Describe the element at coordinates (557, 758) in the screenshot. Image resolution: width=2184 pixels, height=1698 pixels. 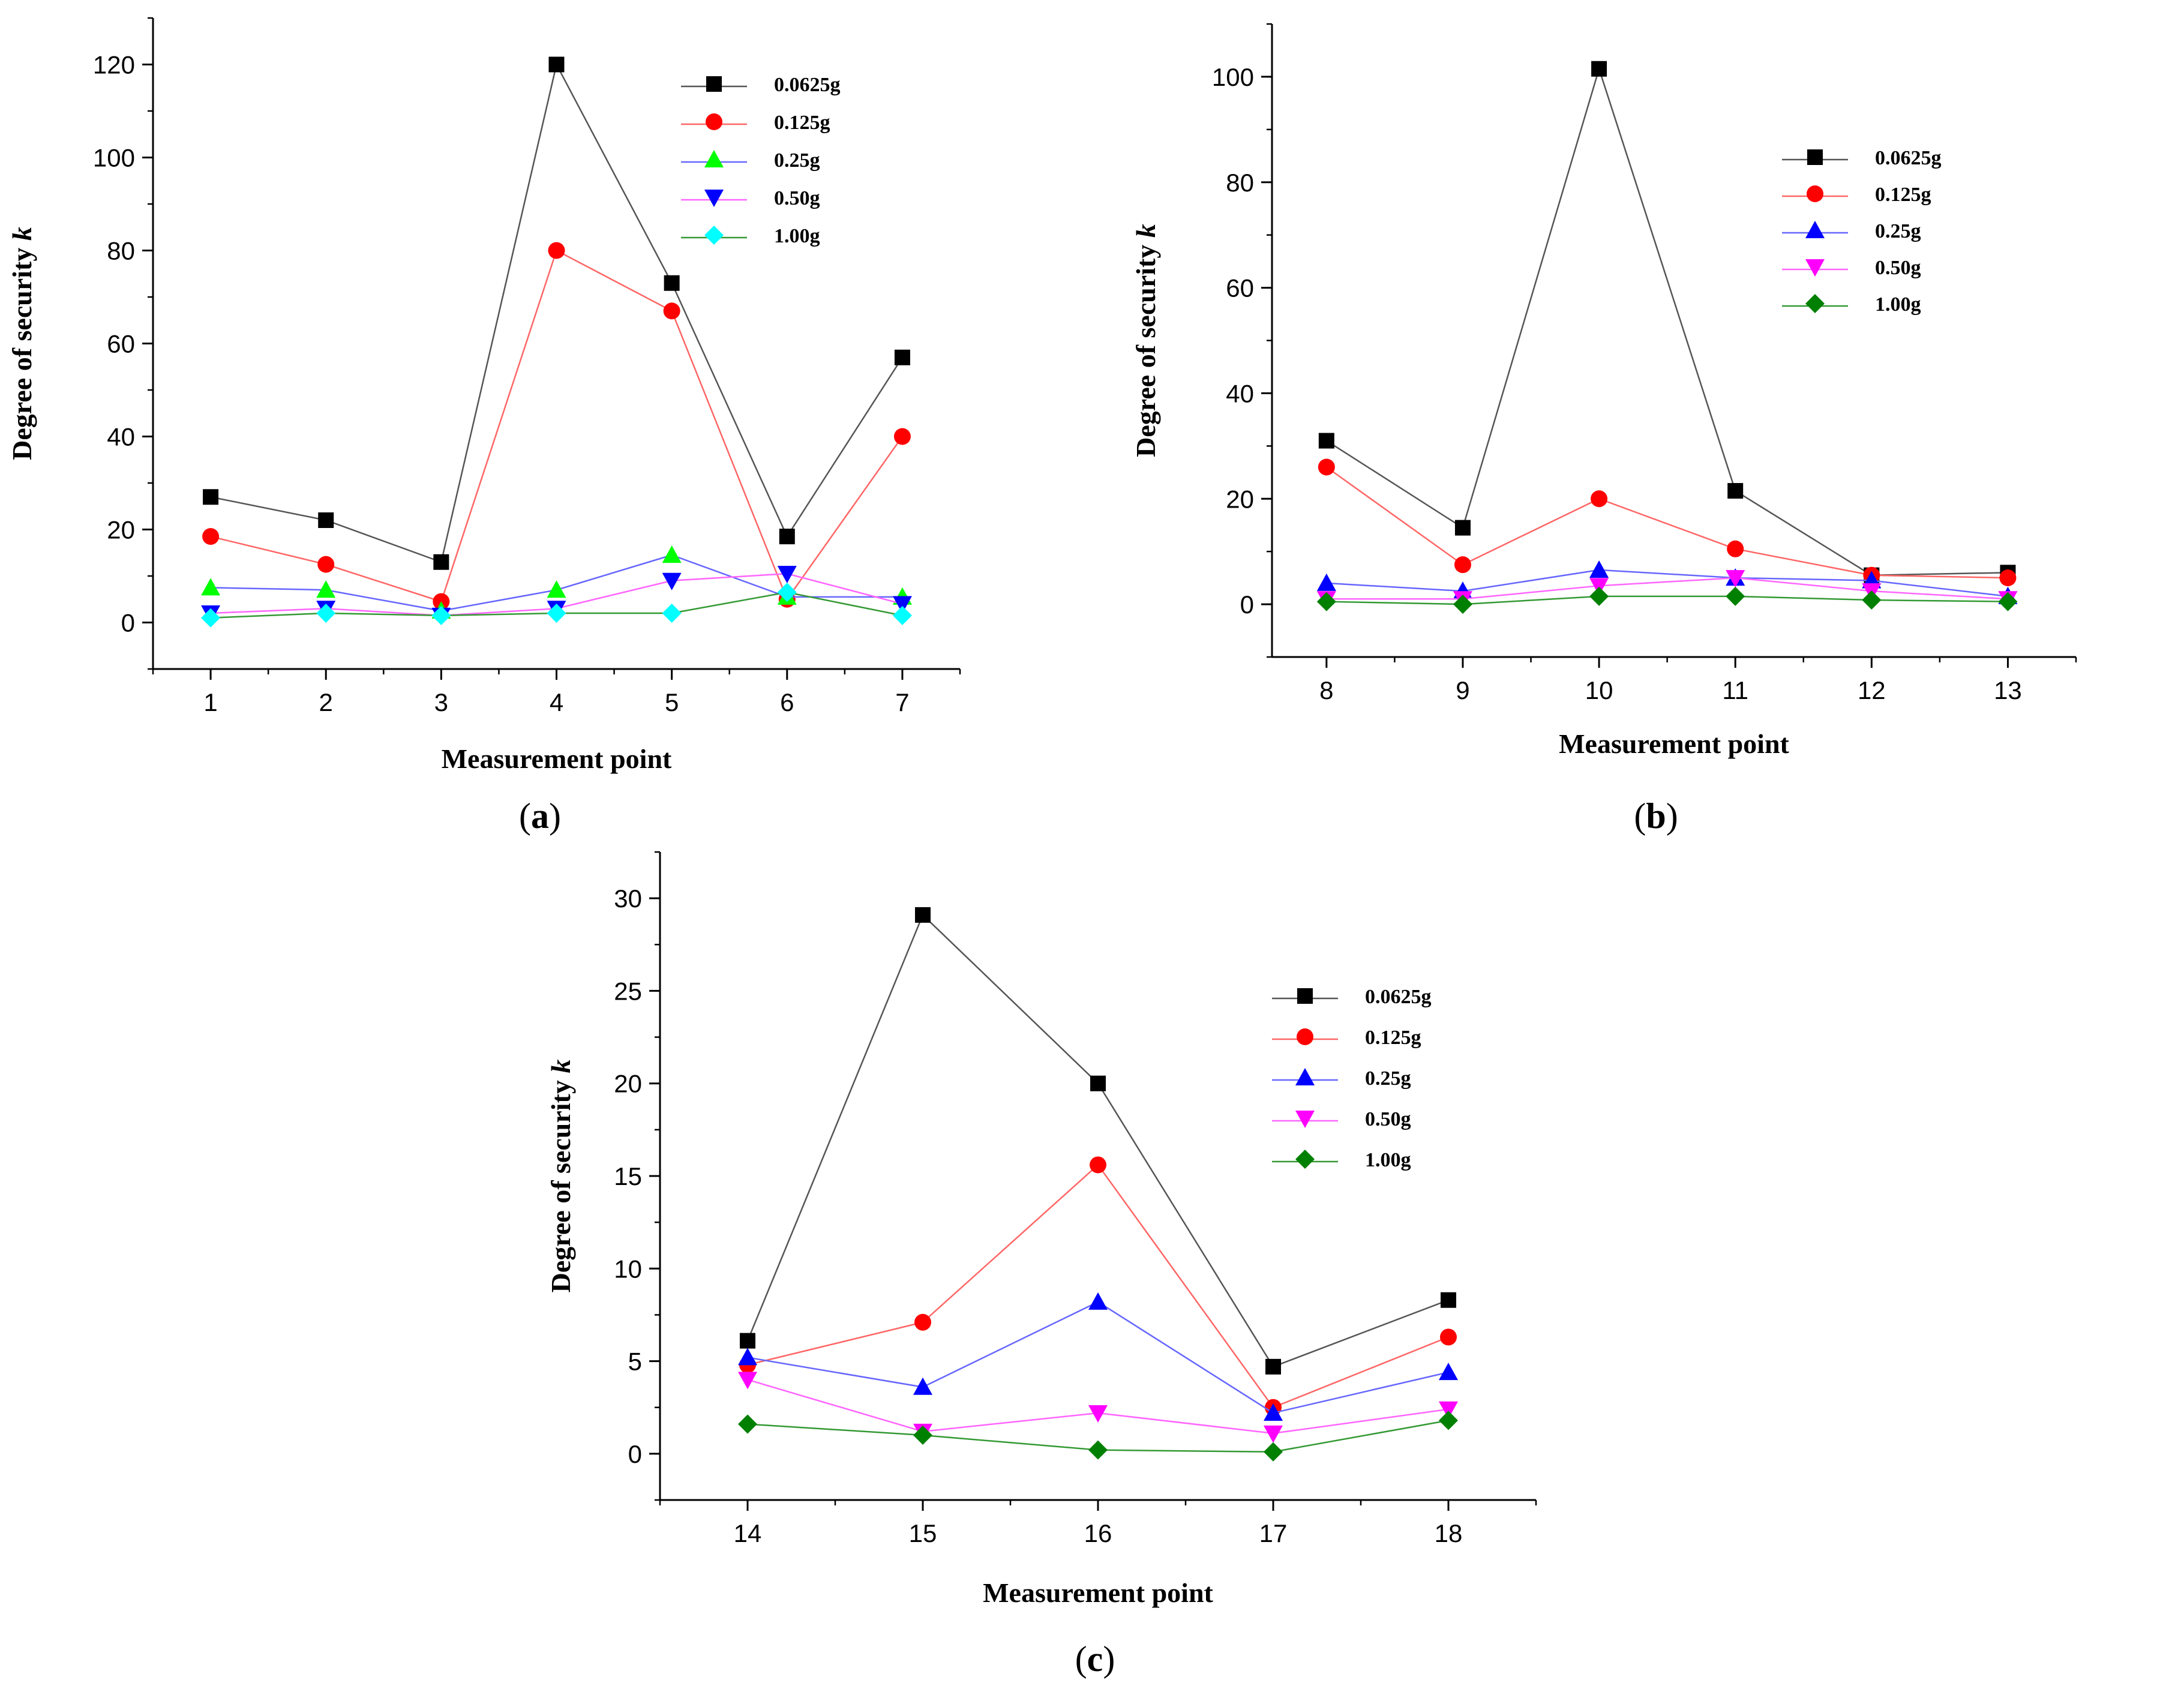
I see `x-axis-title: Measurement point` at that location.